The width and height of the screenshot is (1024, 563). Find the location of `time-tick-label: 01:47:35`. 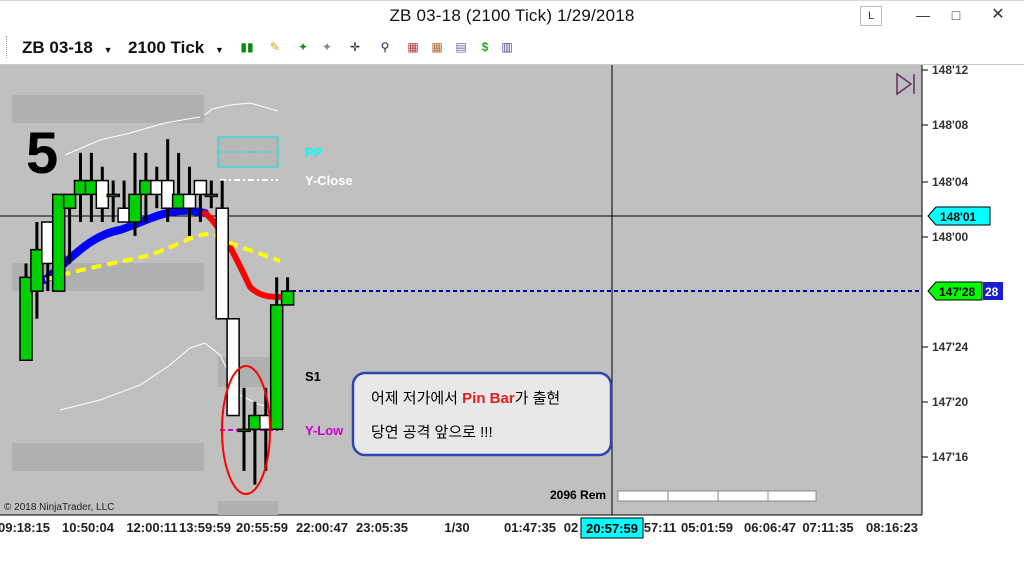

time-tick-label: 01:47:35 is located at coordinates (530, 527).